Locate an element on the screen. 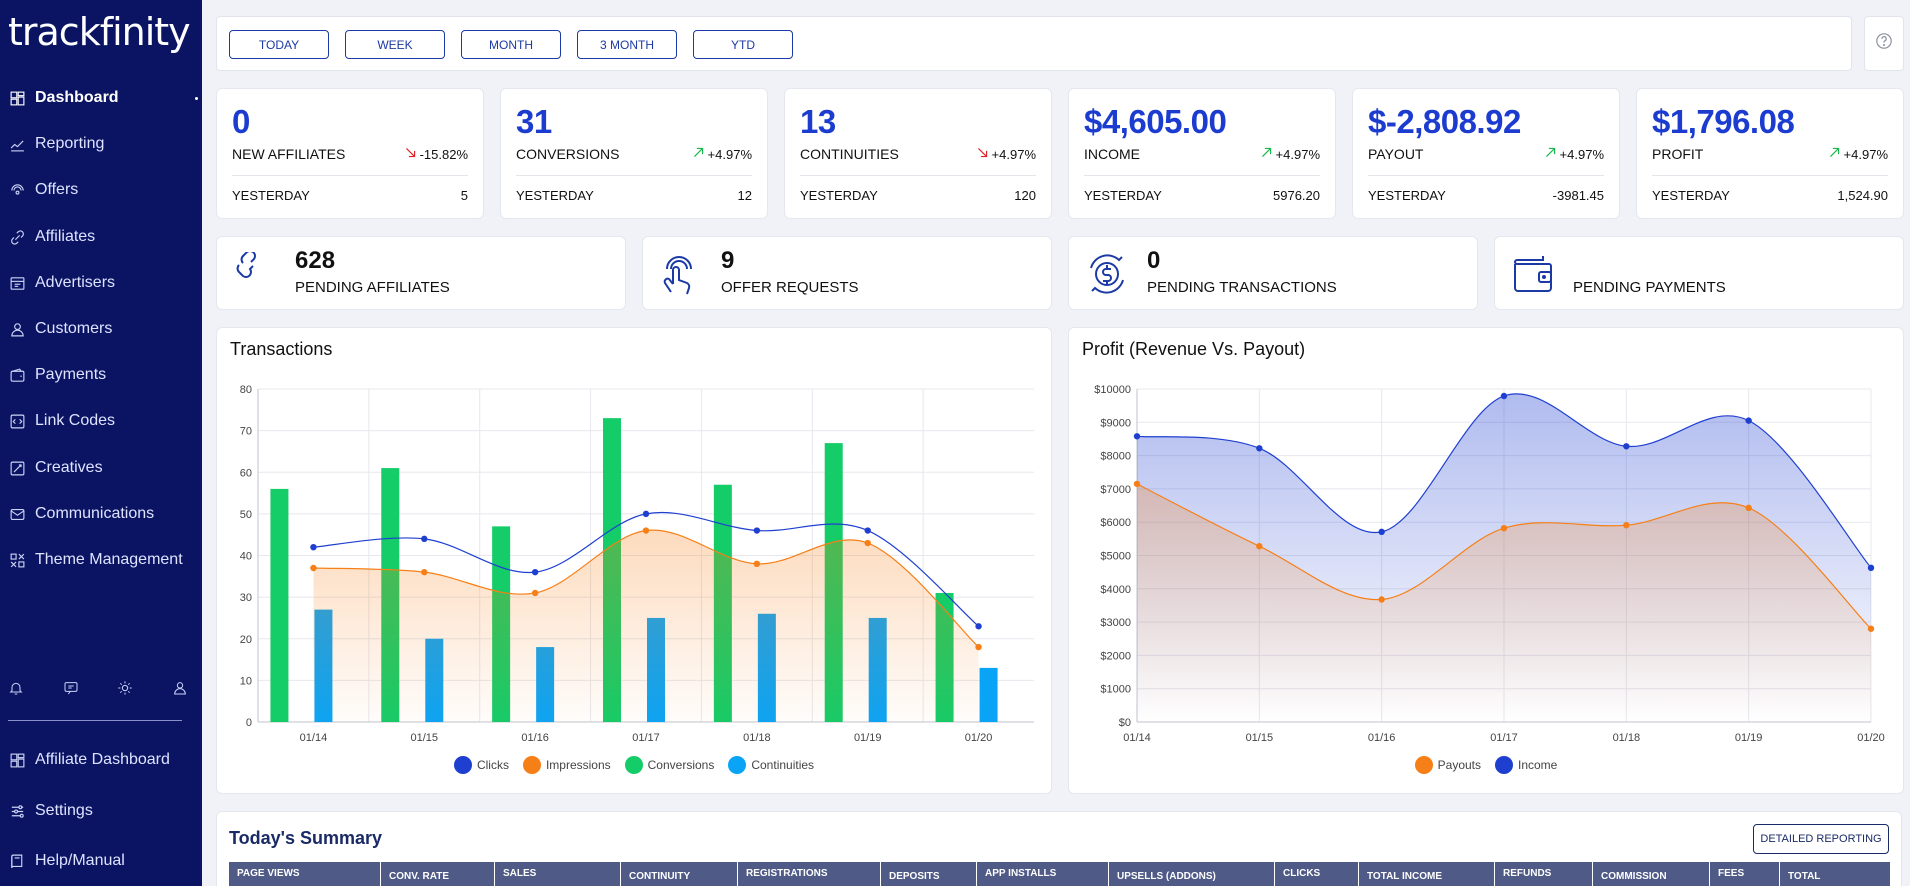 This screenshot has width=1910, height=886. legend-swatch is located at coordinates (737, 765).